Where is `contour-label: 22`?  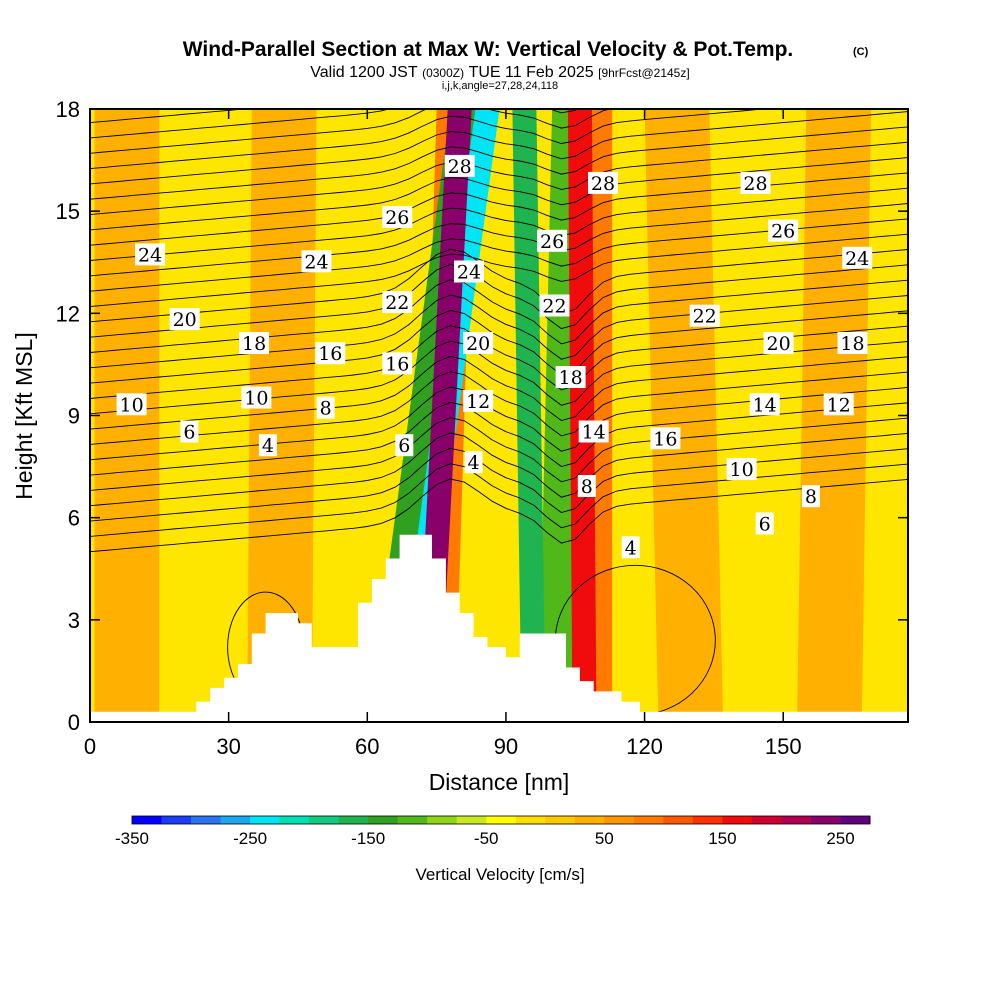 contour-label: 22 is located at coordinates (554, 306).